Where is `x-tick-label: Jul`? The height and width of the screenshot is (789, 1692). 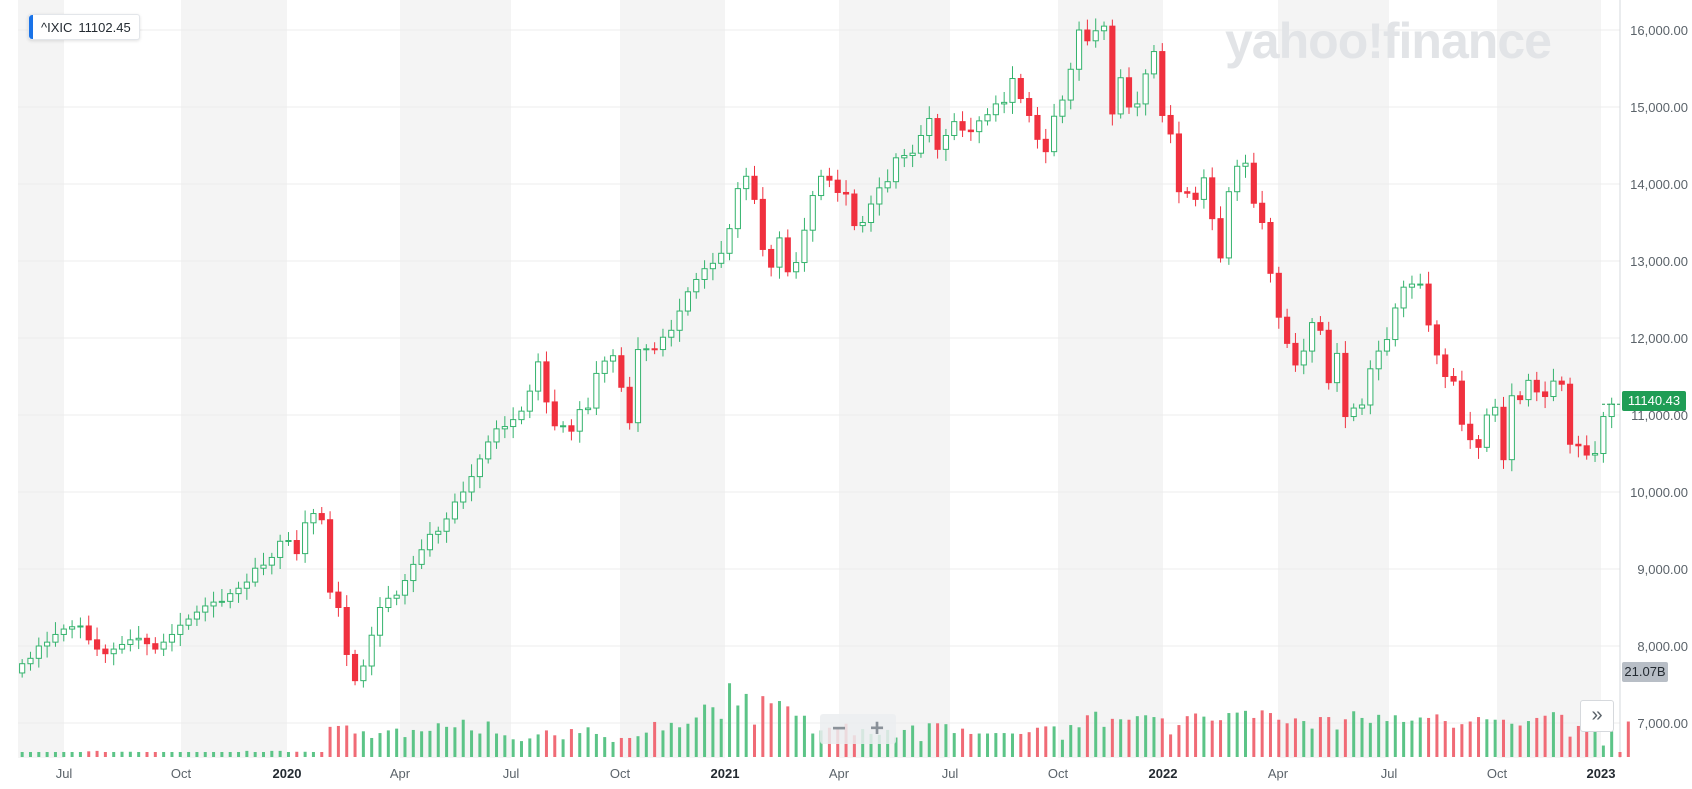
x-tick-label: Jul is located at coordinates (950, 773).